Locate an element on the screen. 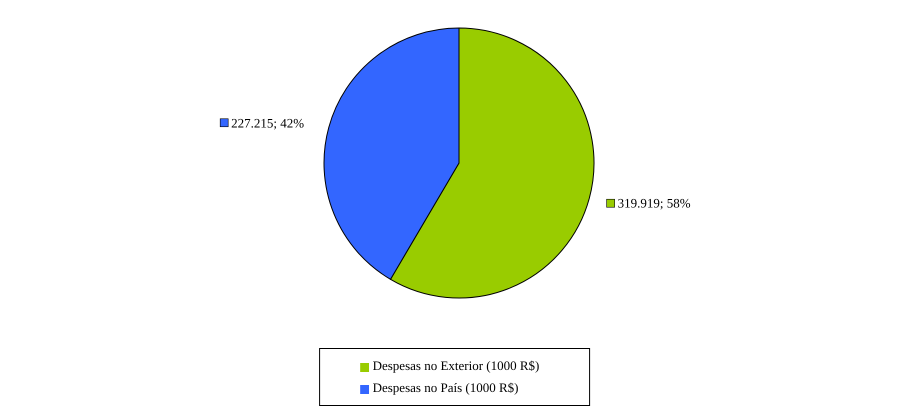  legend-label: Despesas no Exterior (1000 R$) is located at coordinates (456, 365).